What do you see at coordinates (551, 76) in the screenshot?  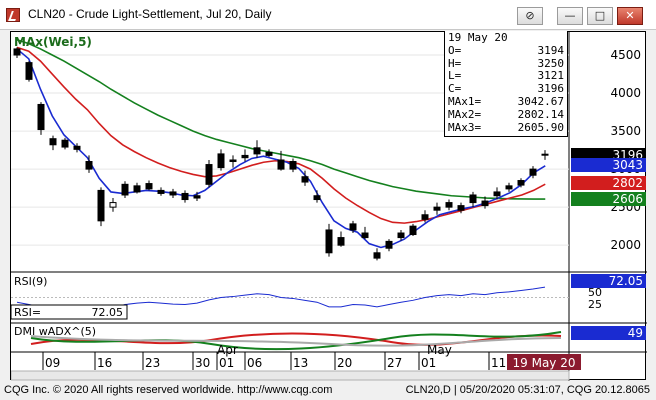 I see `data-window-value: 3121` at bounding box center [551, 76].